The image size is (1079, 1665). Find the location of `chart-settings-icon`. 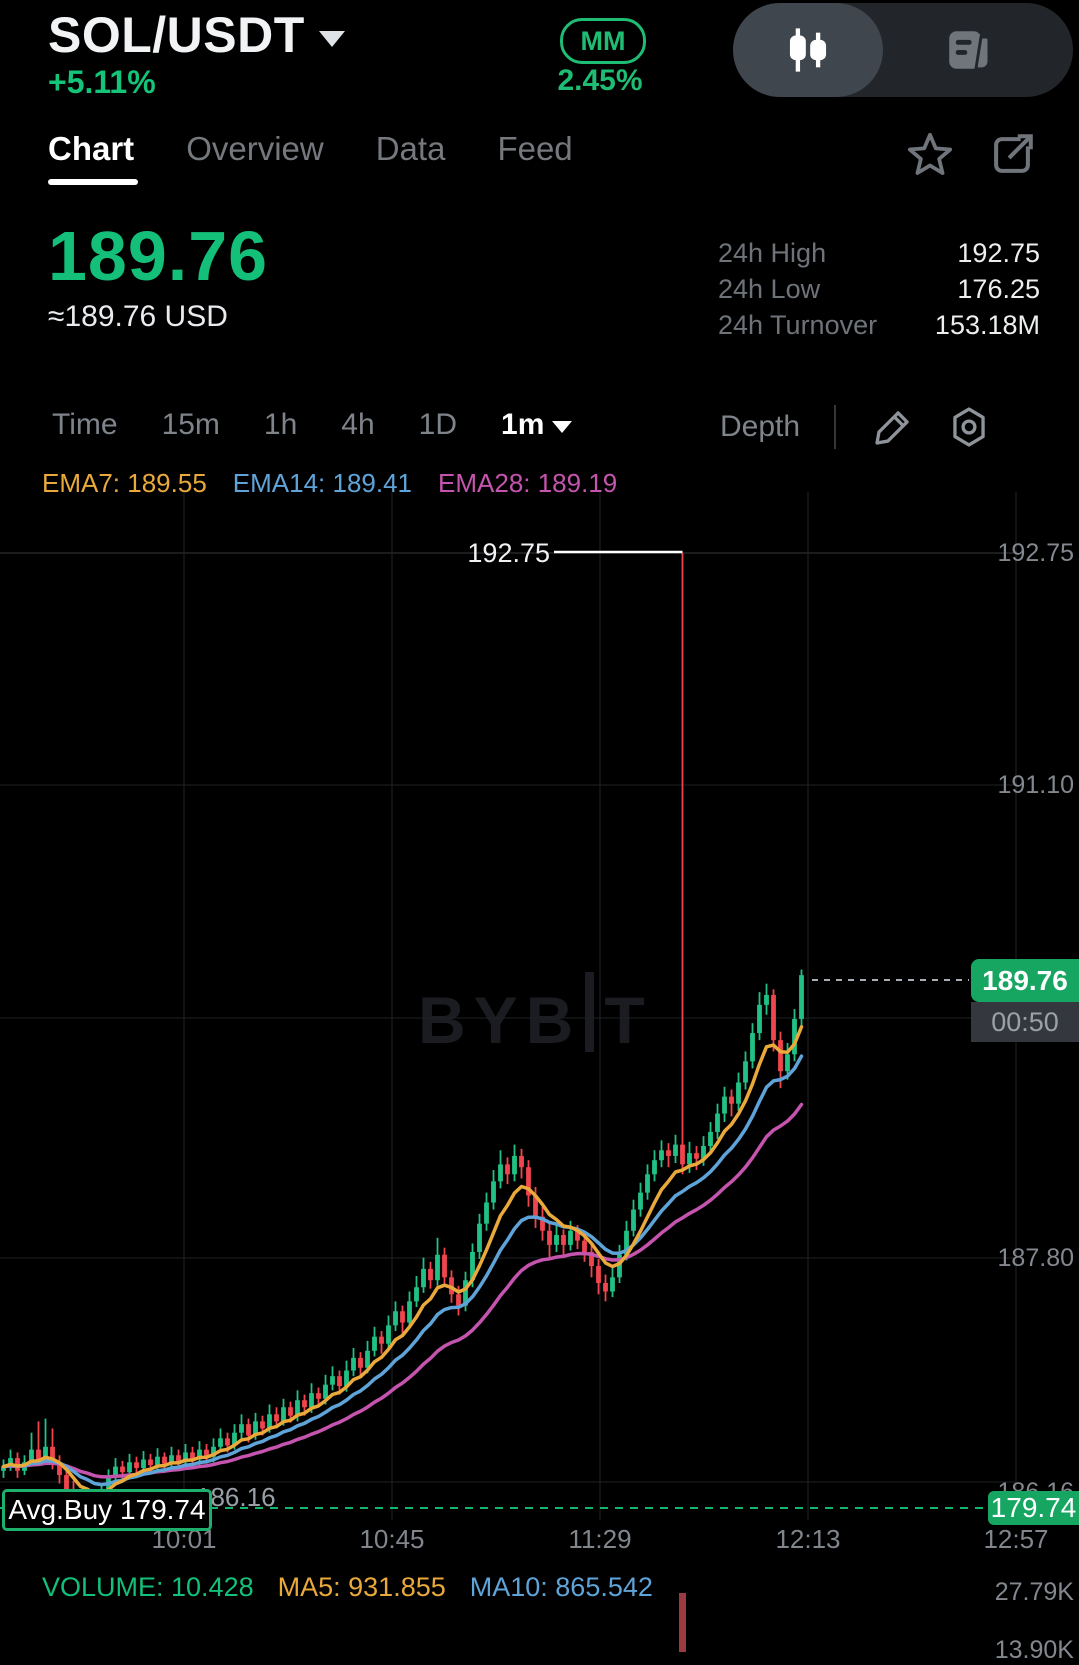

chart-settings-icon is located at coordinates (969, 427).